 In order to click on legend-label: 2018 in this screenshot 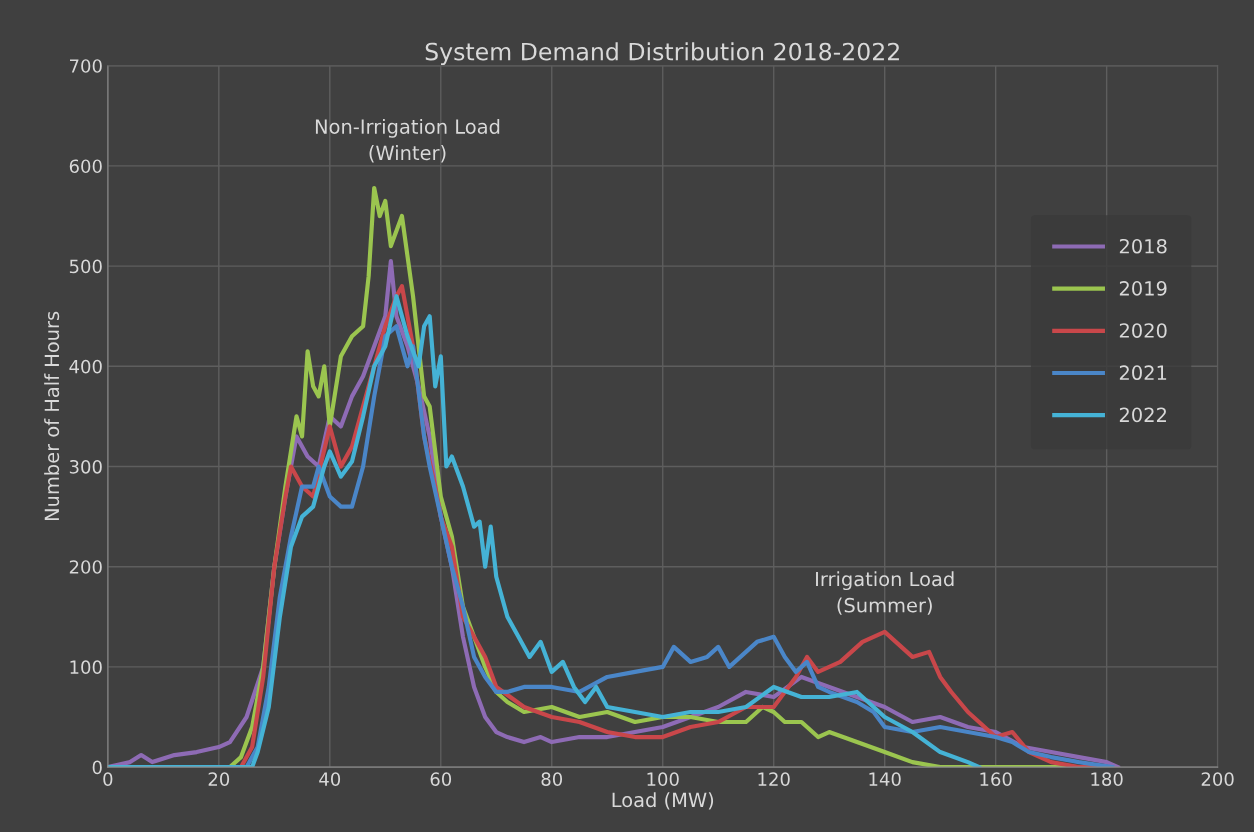, I will do `click(1143, 246)`.